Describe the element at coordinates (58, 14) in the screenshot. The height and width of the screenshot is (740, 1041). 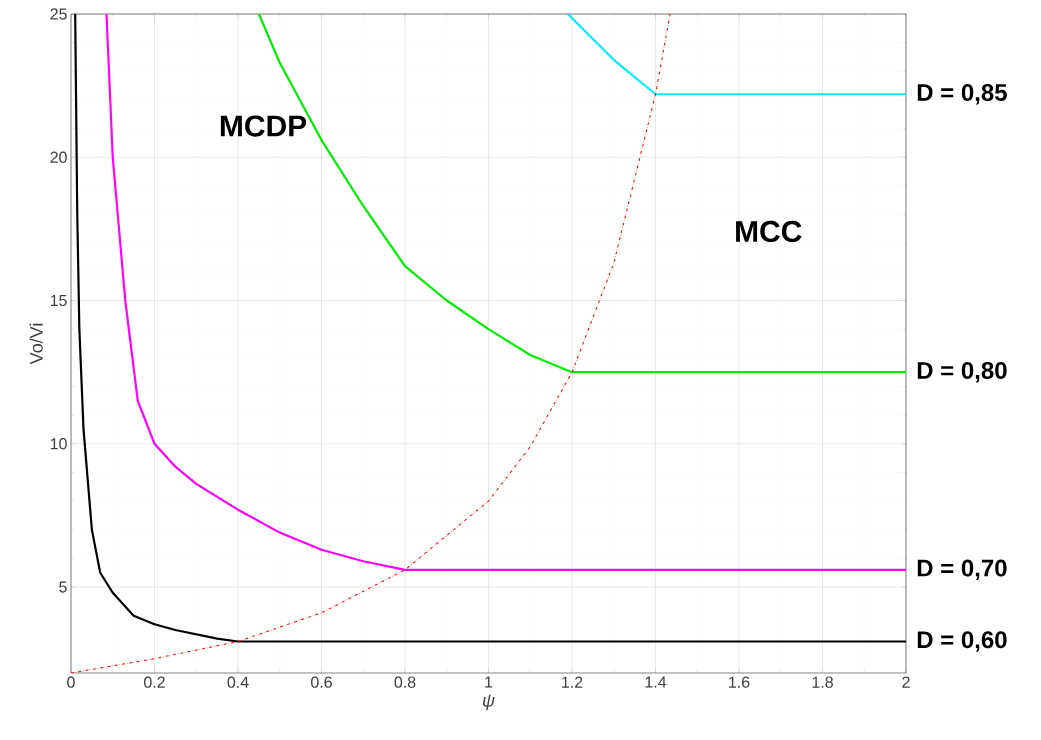
I see `y-tick-label: 25` at that location.